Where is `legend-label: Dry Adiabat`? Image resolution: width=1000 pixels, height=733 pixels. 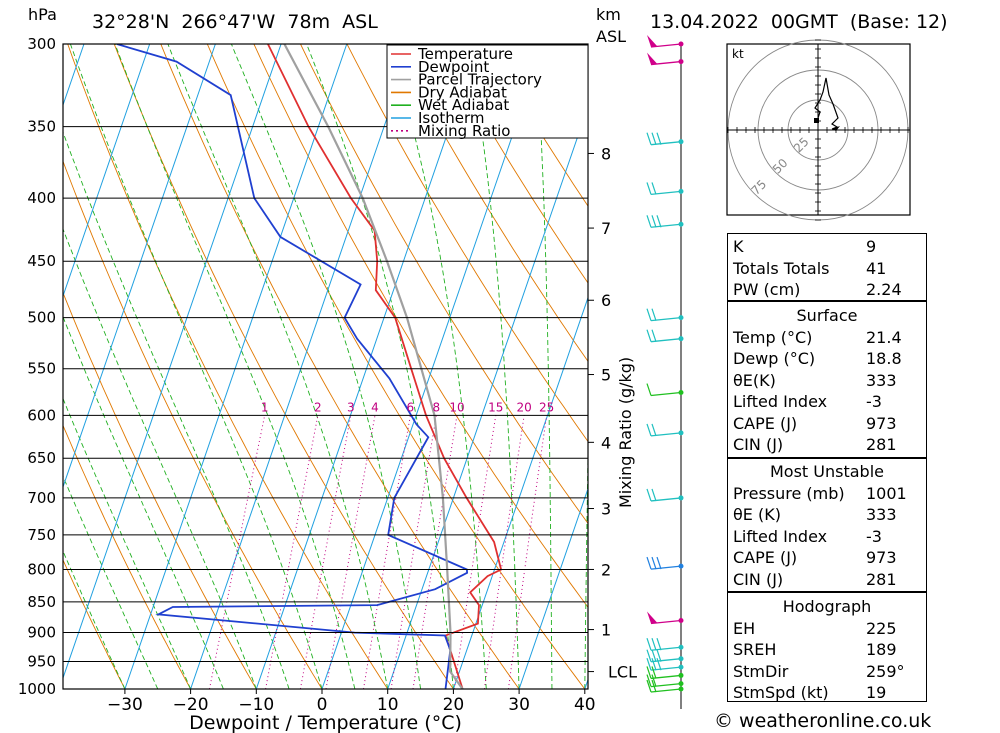 legend-label: Dry Adiabat is located at coordinates (462, 92).